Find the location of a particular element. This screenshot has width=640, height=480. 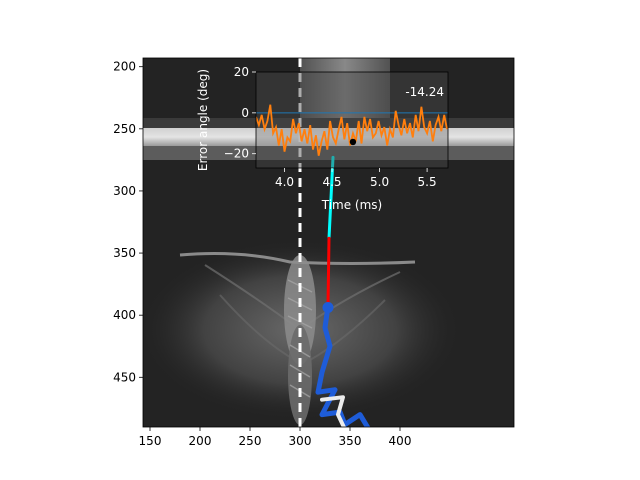

inset-x-ticks: 4.0 4.5 5.0 5.5 is located at coordinates (356, 178).